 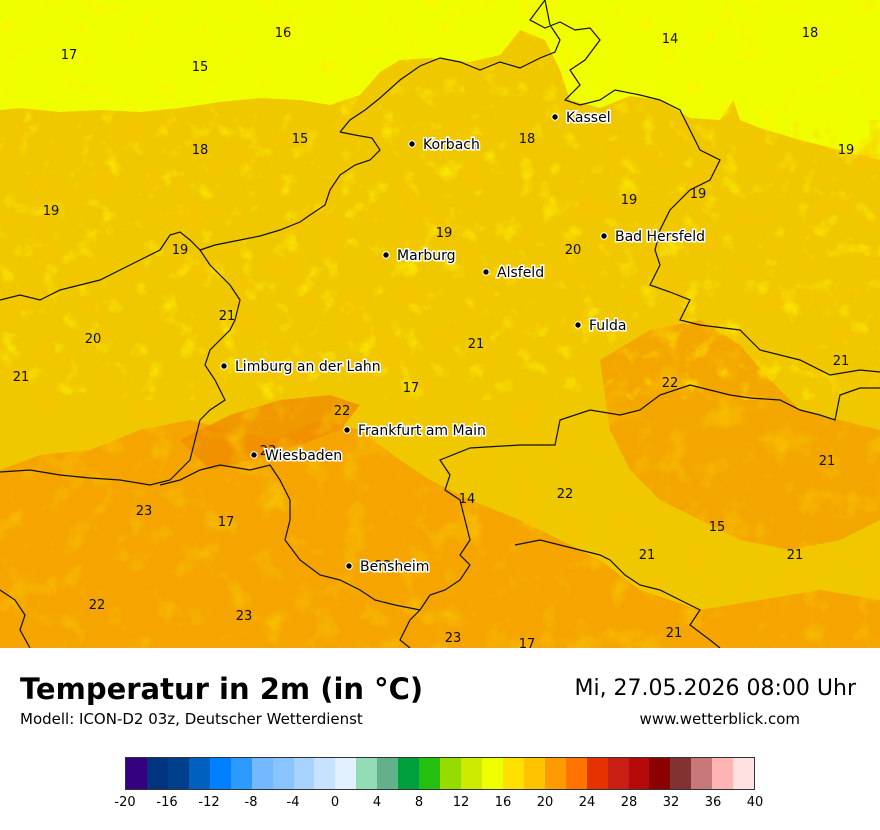 I want to click on city-label: Fulda, so click(x=608, y=326).